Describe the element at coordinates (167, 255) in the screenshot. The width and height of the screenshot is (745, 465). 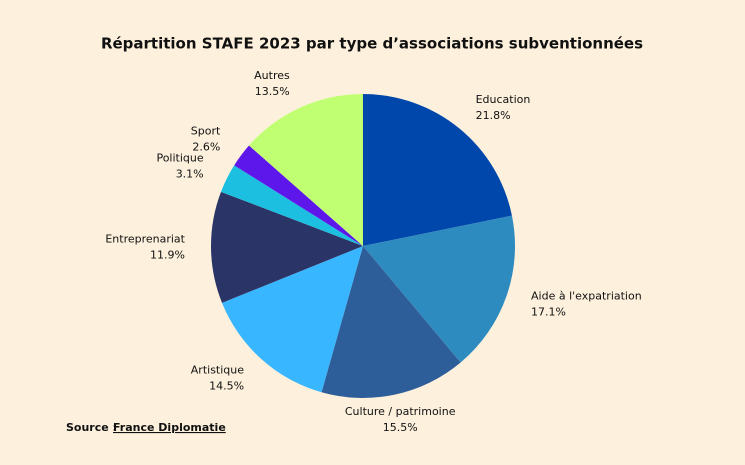
I see `value-label: 11.9%` at that location.